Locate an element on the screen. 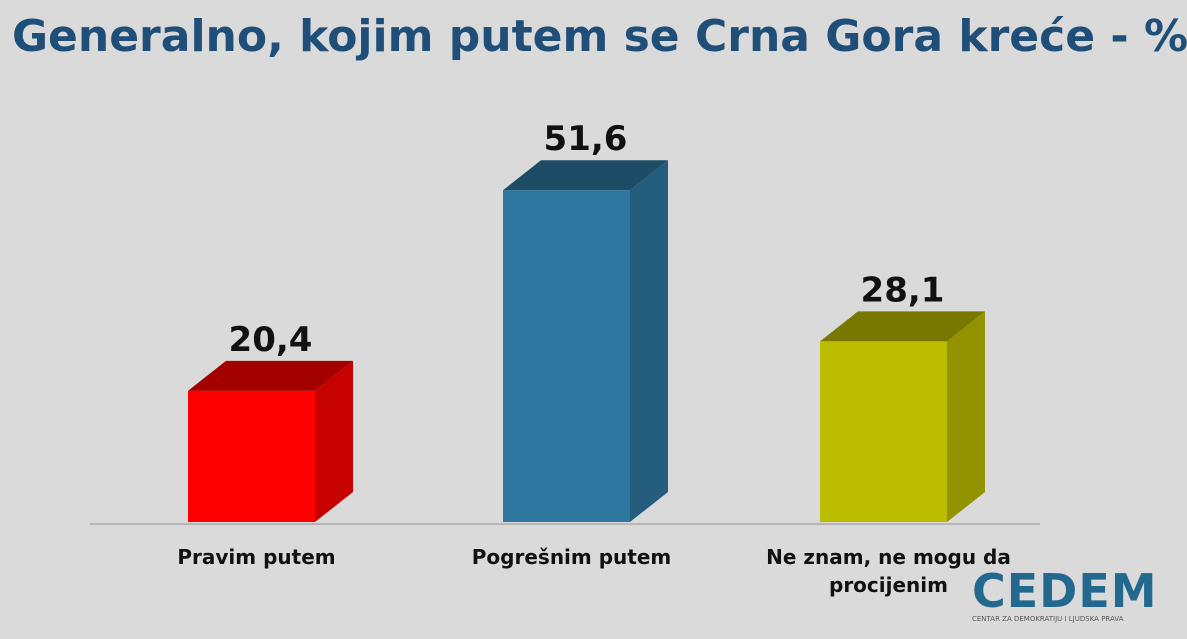 This screenshot has width=1187, height=639. value-label: 28,1 is located at coordinates (903, 290).